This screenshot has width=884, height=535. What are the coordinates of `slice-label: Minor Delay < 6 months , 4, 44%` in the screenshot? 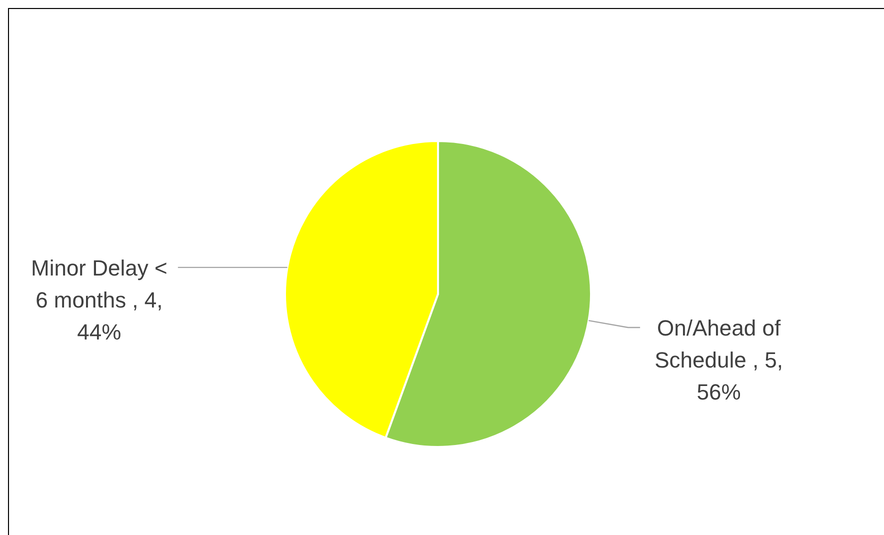 It's located at (99, 299).